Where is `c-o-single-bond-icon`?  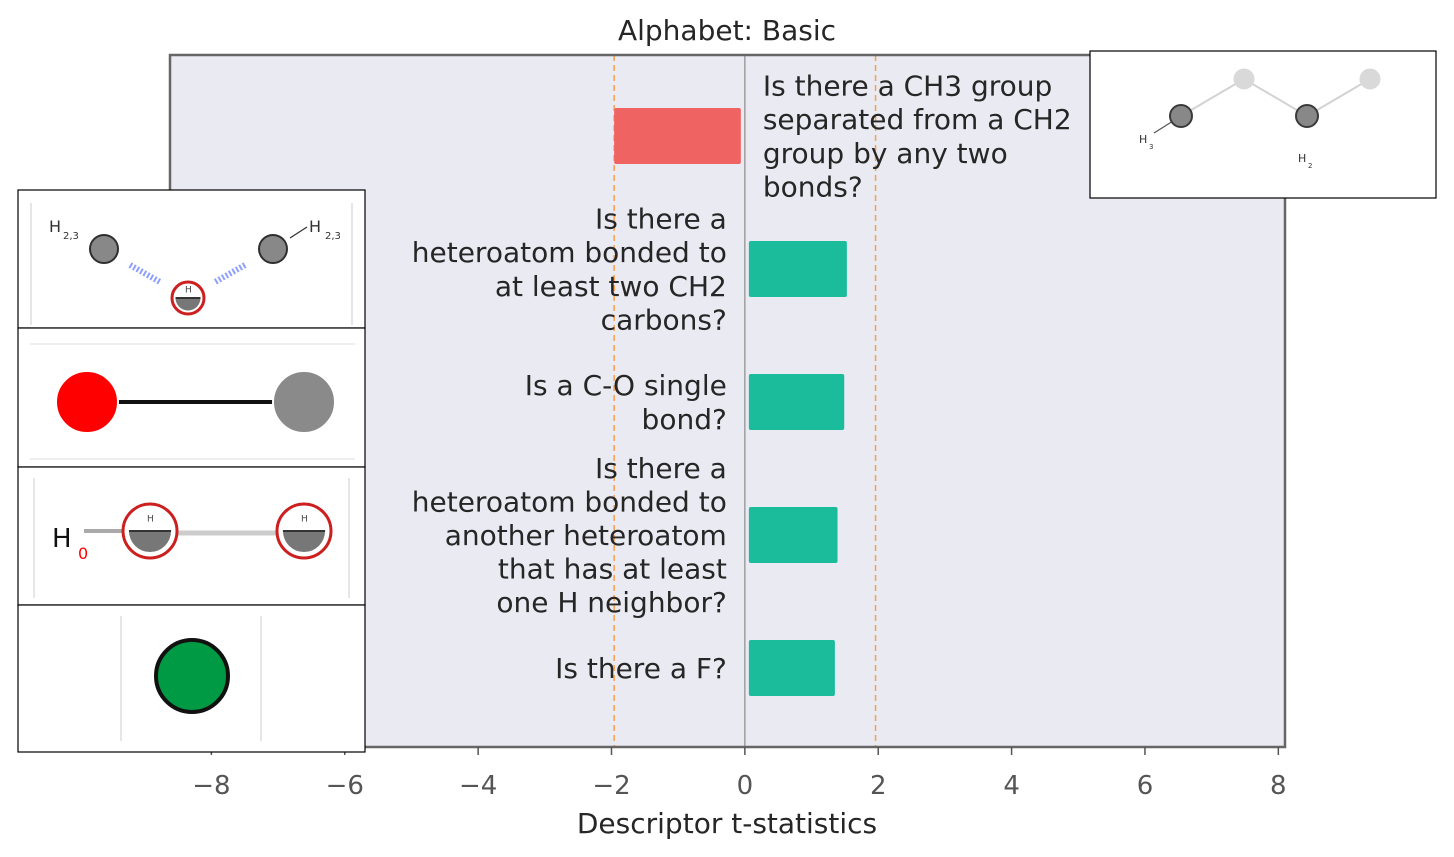 c-o-single-bond-icon is located at coordinates (191, 397).